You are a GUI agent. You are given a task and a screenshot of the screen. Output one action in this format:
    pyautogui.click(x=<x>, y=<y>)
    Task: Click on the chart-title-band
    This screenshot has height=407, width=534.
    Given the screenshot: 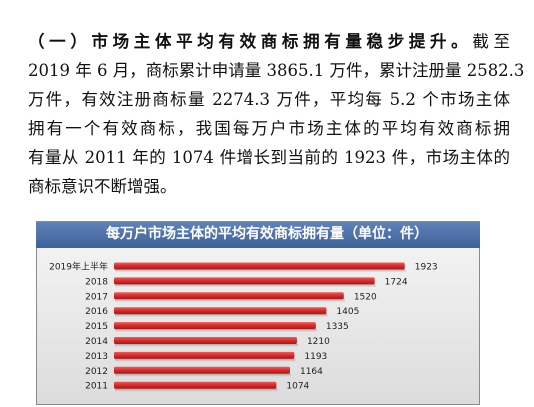 What is the action you would take?
    pyautogui.click(x=258, y=235)
    